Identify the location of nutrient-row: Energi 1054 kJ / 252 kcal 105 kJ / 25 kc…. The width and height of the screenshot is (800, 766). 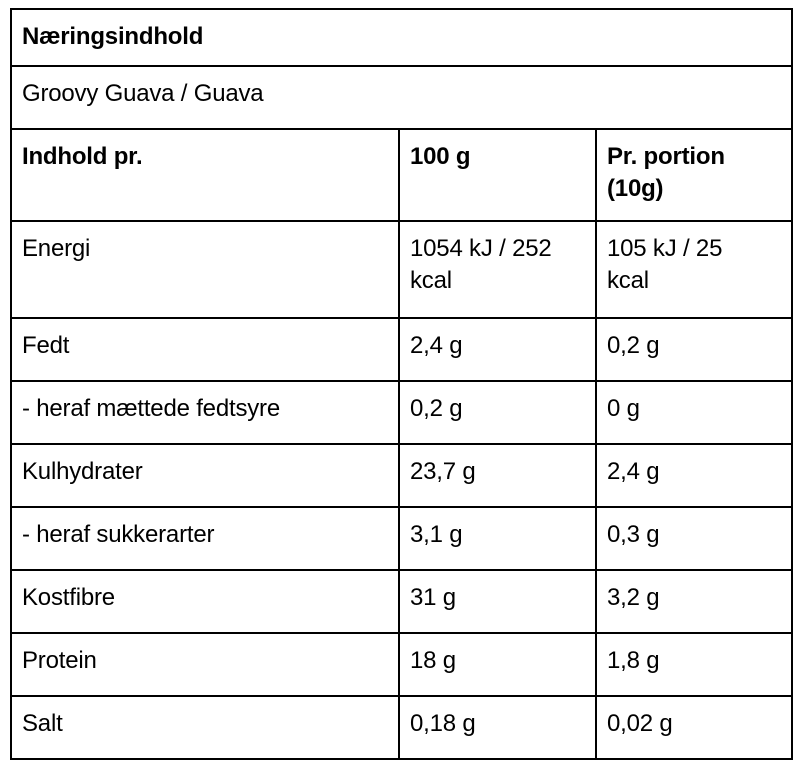
(402, 269).